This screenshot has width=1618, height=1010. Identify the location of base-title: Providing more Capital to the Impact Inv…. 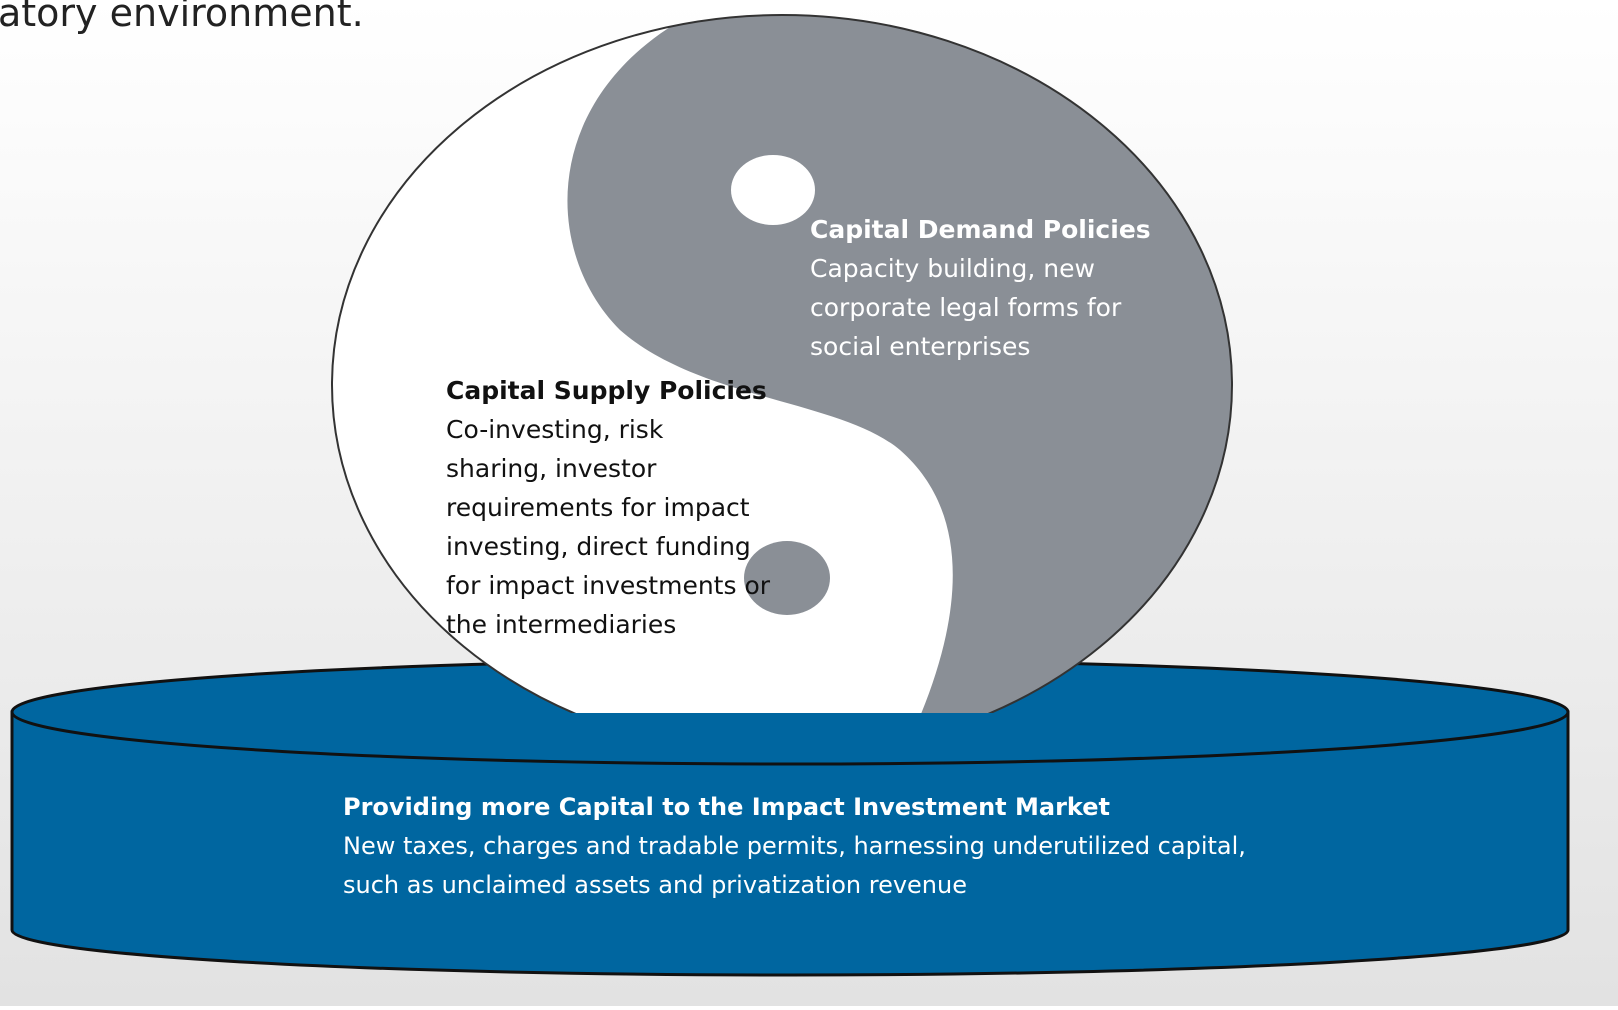
(726, 807).